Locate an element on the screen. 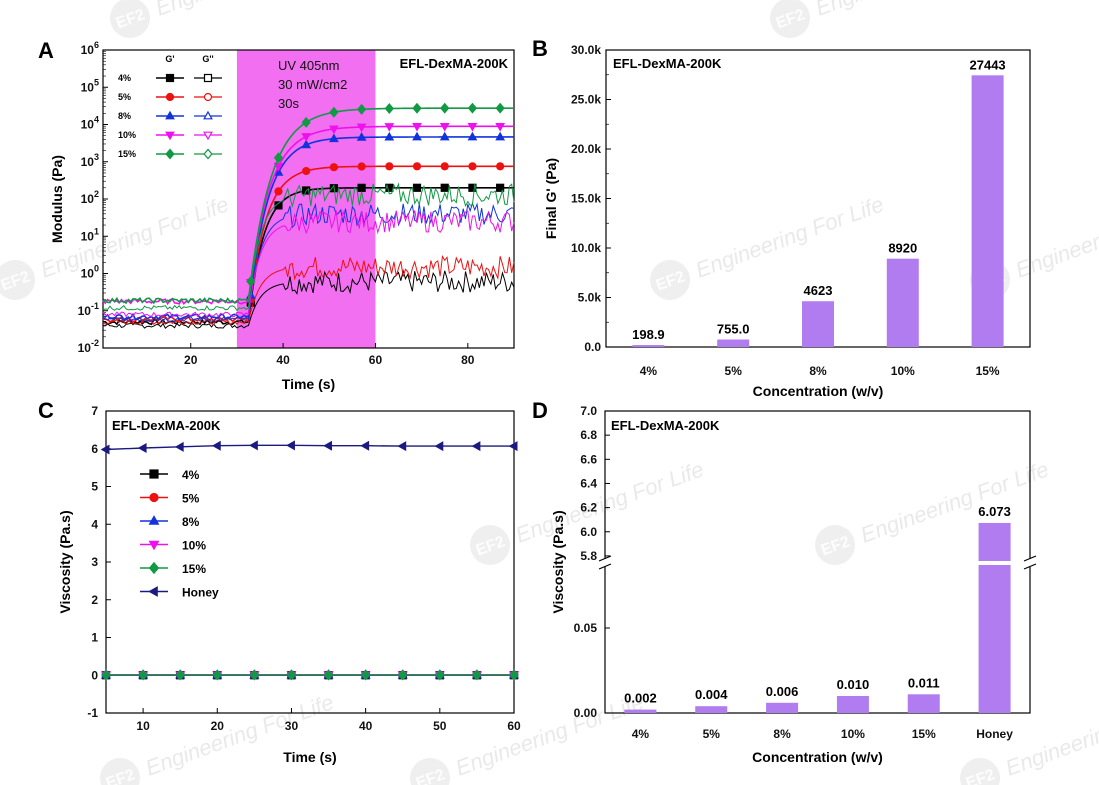 This screenshot has height=785, width=1099. uv-label-line: 30s is located at coordinates (288, 103).